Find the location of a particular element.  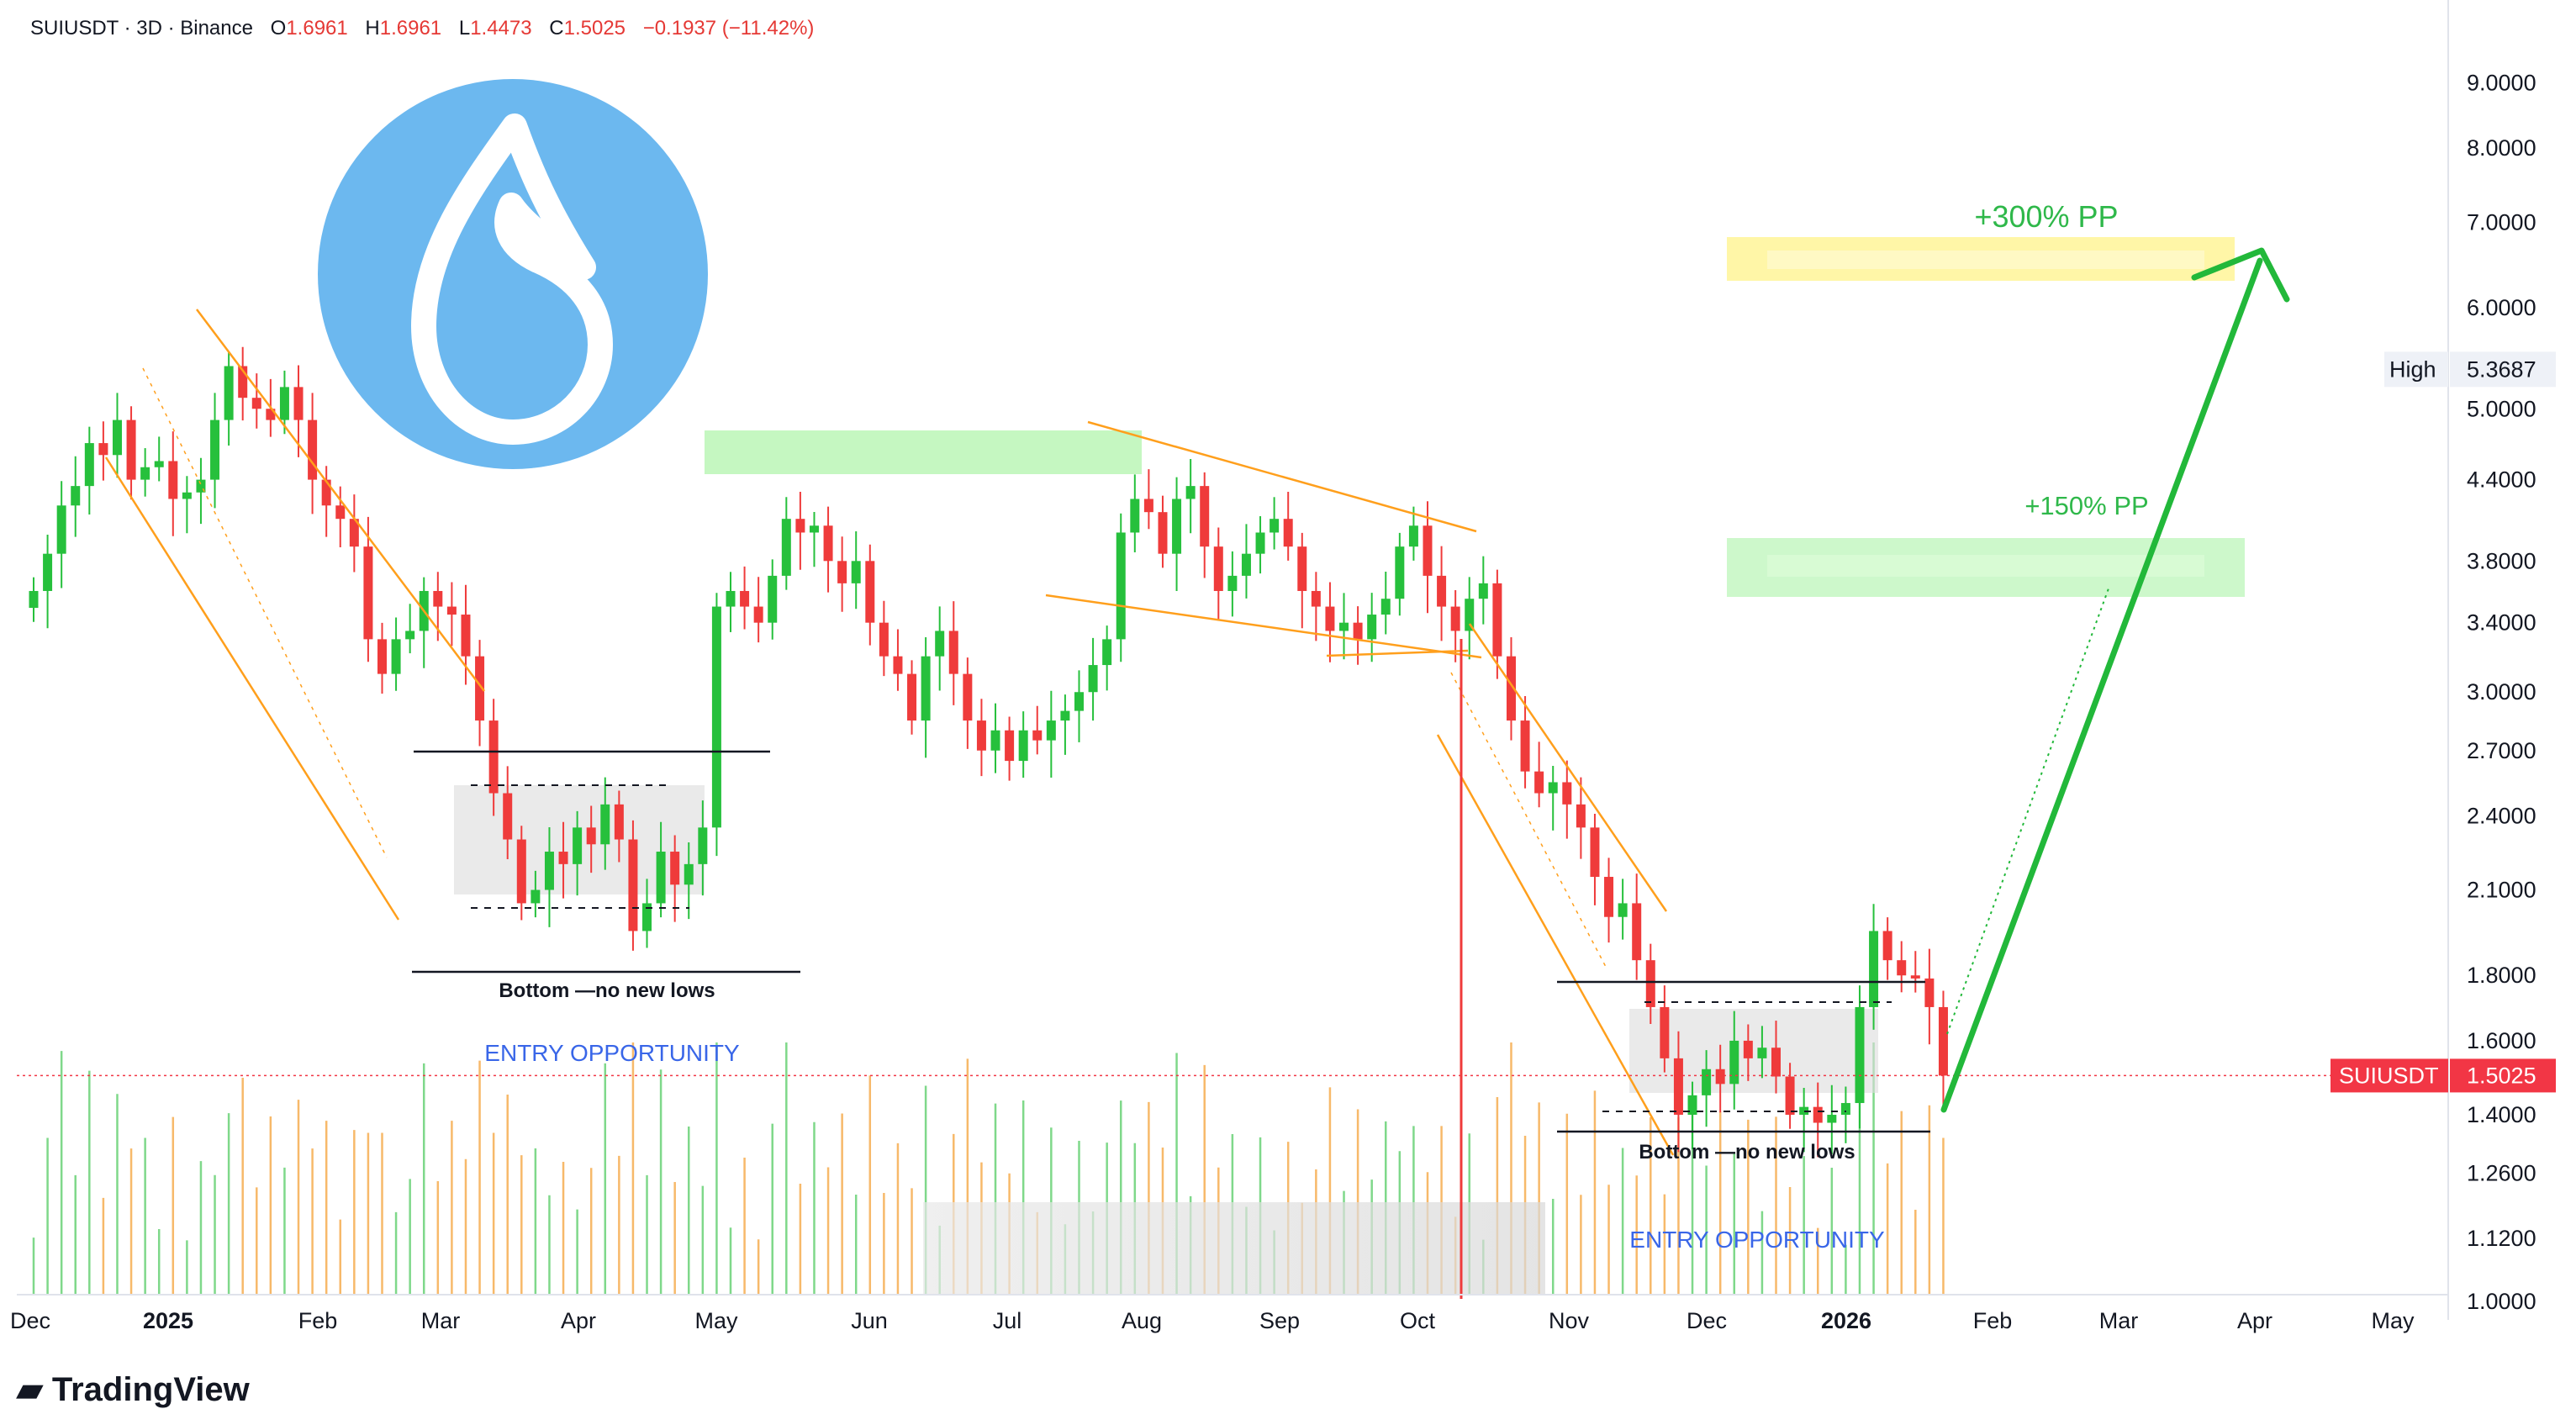

annotation-bottom-2: Bottom —no new lows is located at coordinates (1747, 1152).